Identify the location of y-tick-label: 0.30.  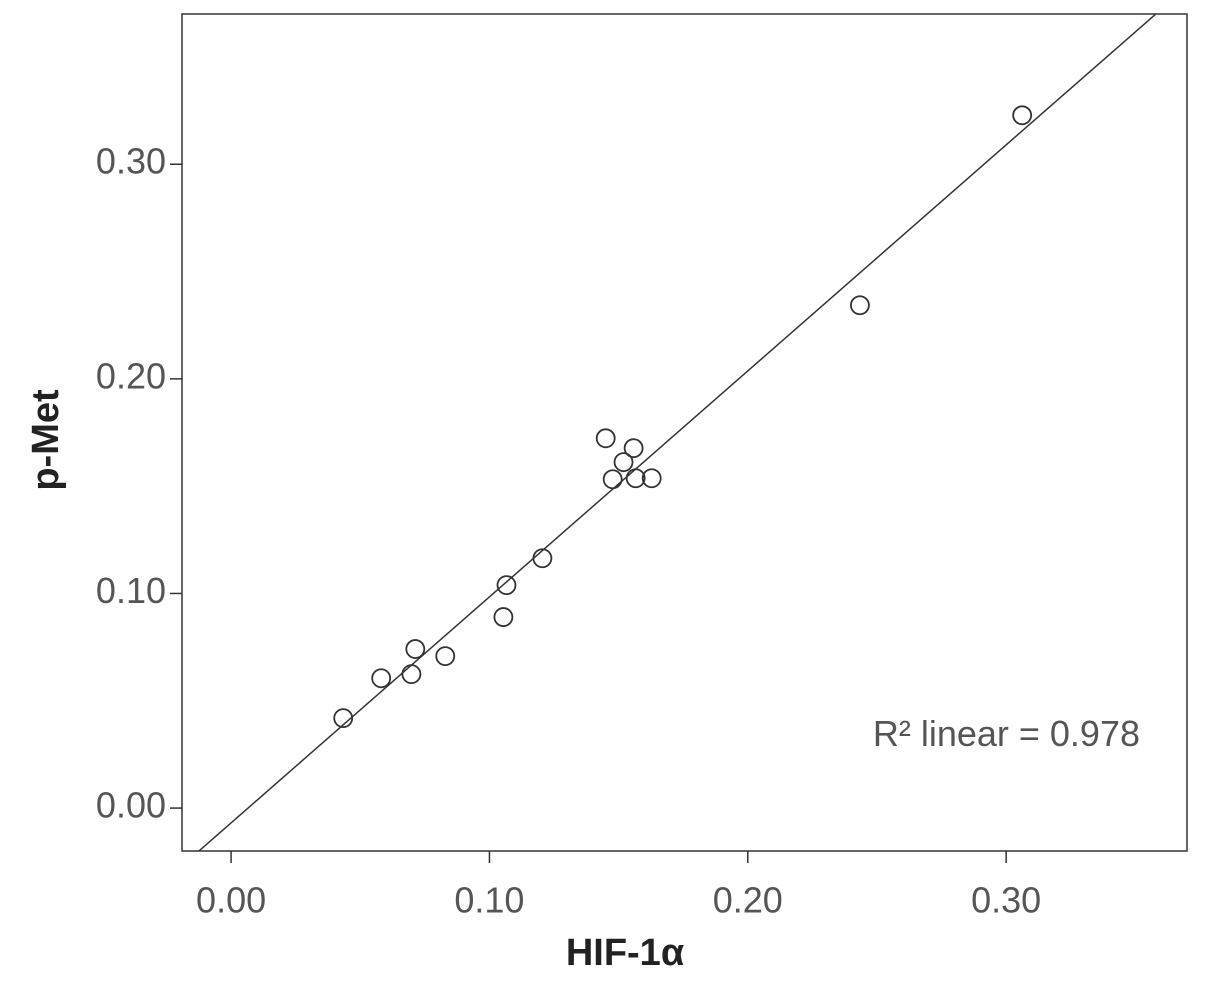
(131, 161).